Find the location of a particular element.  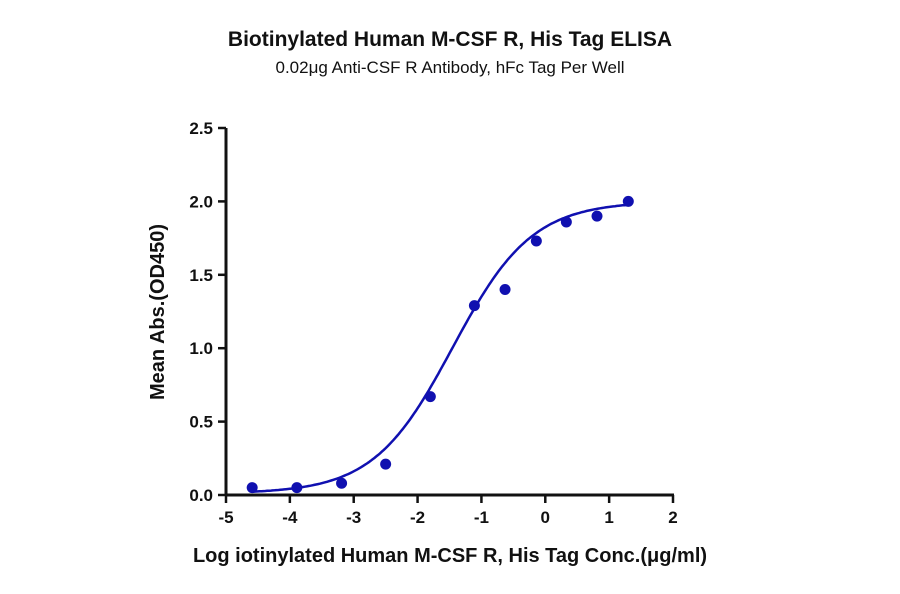

x-tick-label: 1 is located at coordinates (608, 517).